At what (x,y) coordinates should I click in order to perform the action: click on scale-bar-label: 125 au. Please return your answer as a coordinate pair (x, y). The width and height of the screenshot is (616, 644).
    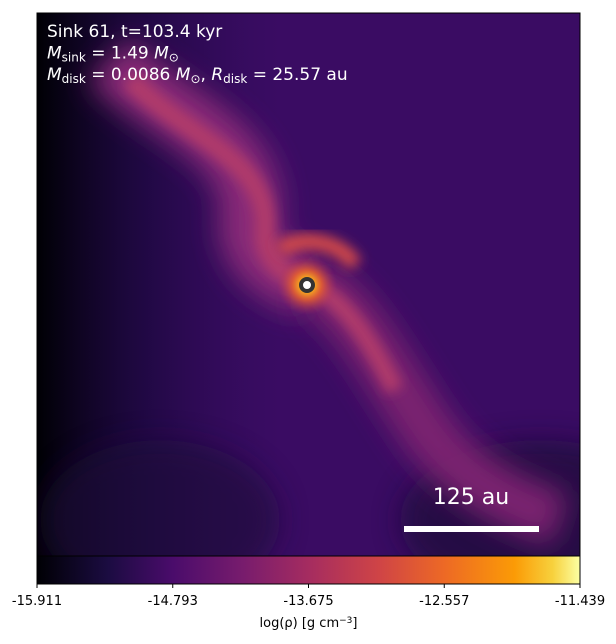
    Looking at the image, I should click on (471, 497).